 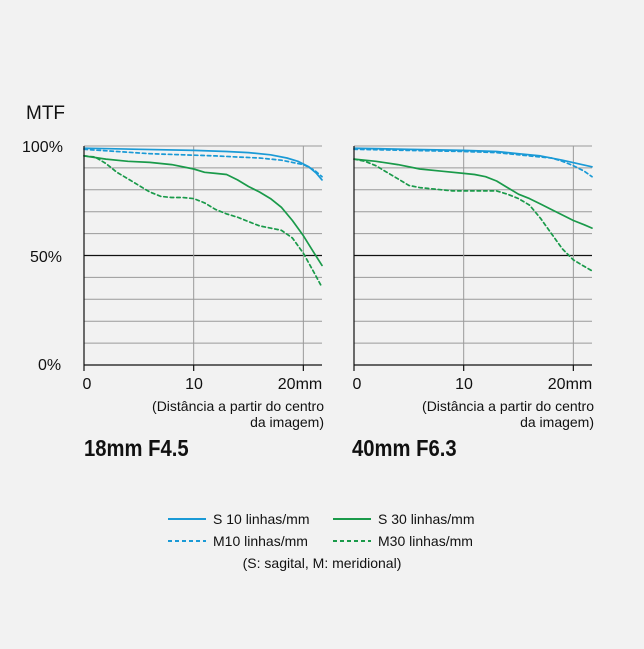 I want to click on chart-title: 40mm F6.3, so click(x=404, y=448).